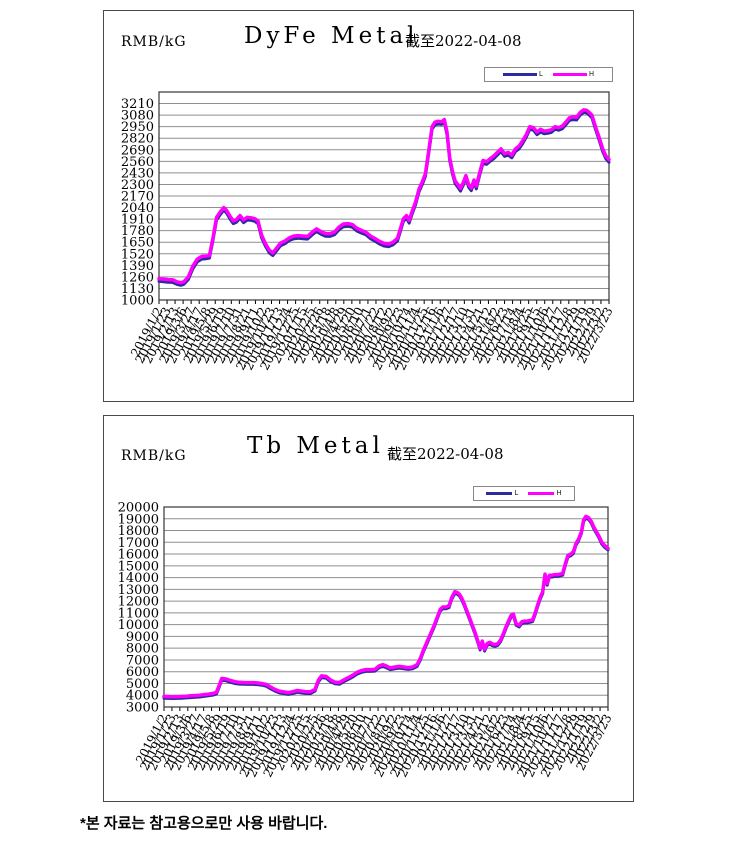  I want to click on y-tick-label: 10000, so click(138, 625).